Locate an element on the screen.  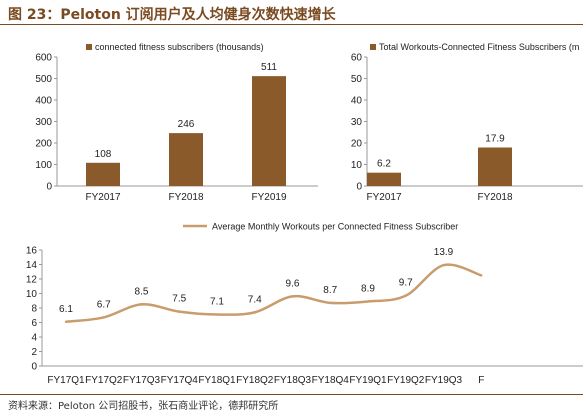
bar-value-label-0: 108 is located at coordinates (103, 154).